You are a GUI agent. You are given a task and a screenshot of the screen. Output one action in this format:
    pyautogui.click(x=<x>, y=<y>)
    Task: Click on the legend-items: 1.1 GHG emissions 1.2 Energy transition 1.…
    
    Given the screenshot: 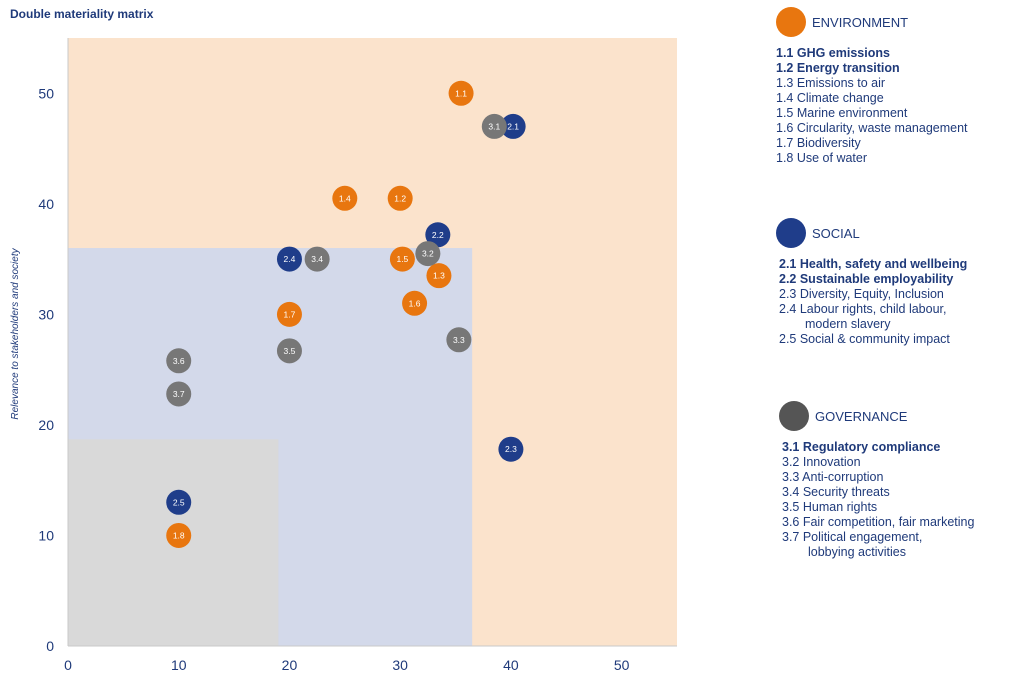 What is the action you would take?
    pyautogui.click(x=896, y=106)
    